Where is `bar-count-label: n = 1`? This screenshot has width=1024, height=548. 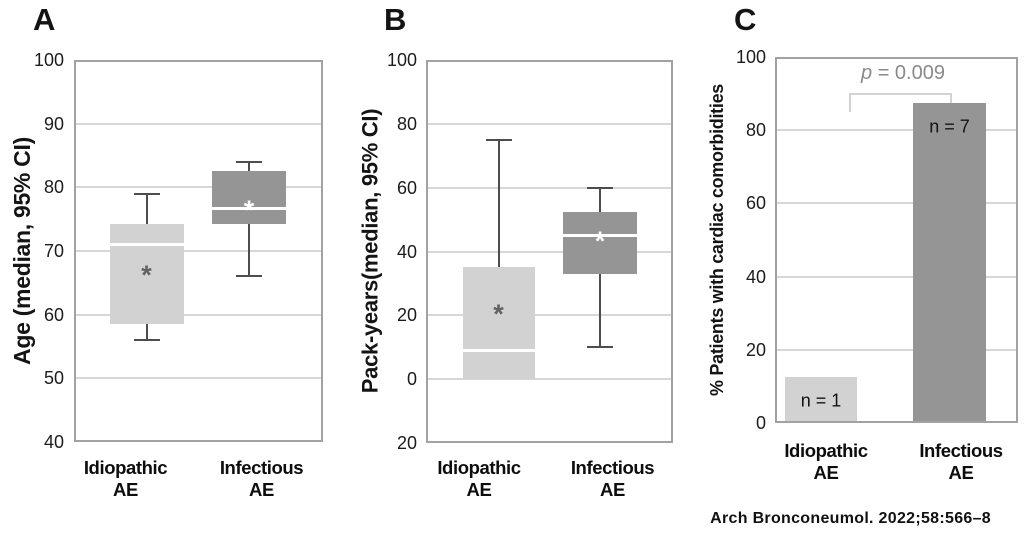
bar-count-label: n = 1 is located at coordinates (821, 400).